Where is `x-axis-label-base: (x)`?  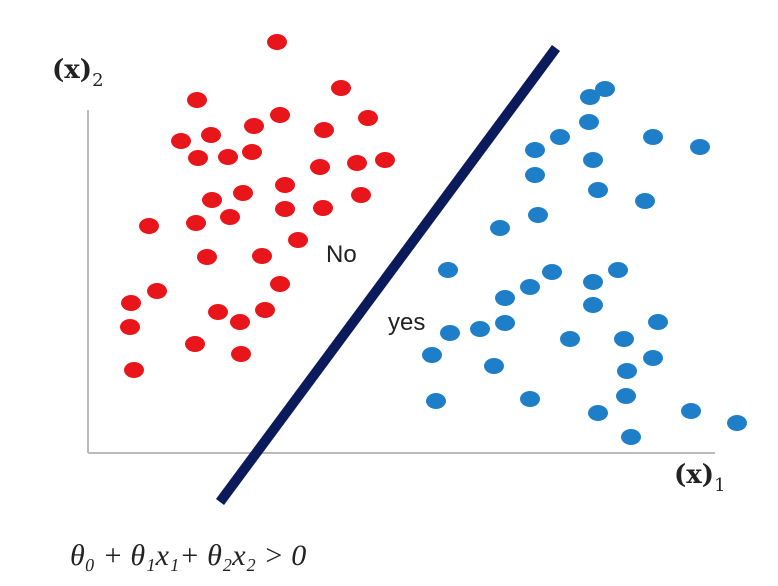 x-axis-label-base: (x) is located at coordinates (694, 475).